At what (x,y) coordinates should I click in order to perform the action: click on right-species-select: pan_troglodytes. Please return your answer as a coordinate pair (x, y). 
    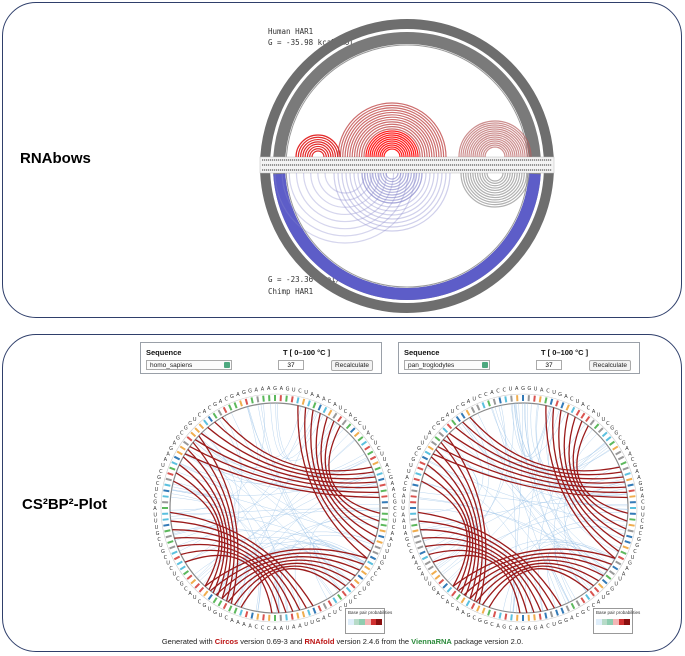
    Looking at the image, I should click on (447, 365).